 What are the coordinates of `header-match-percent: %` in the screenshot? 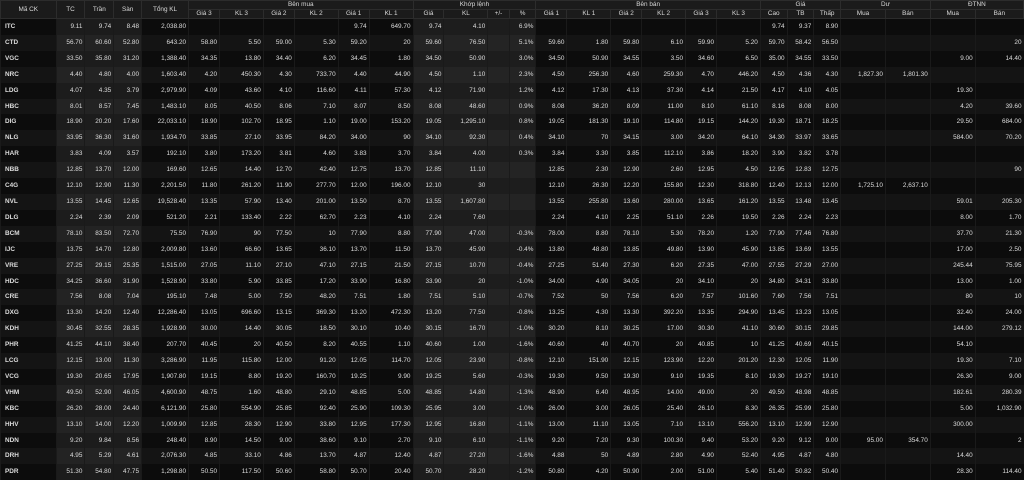 It's located at (522, 14).